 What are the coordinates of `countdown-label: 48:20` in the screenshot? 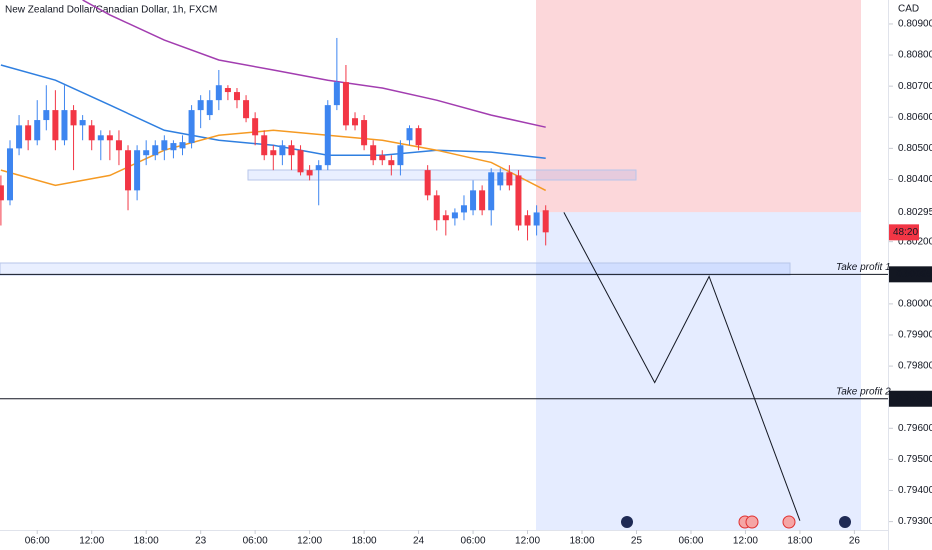 It's located at (905, 232).